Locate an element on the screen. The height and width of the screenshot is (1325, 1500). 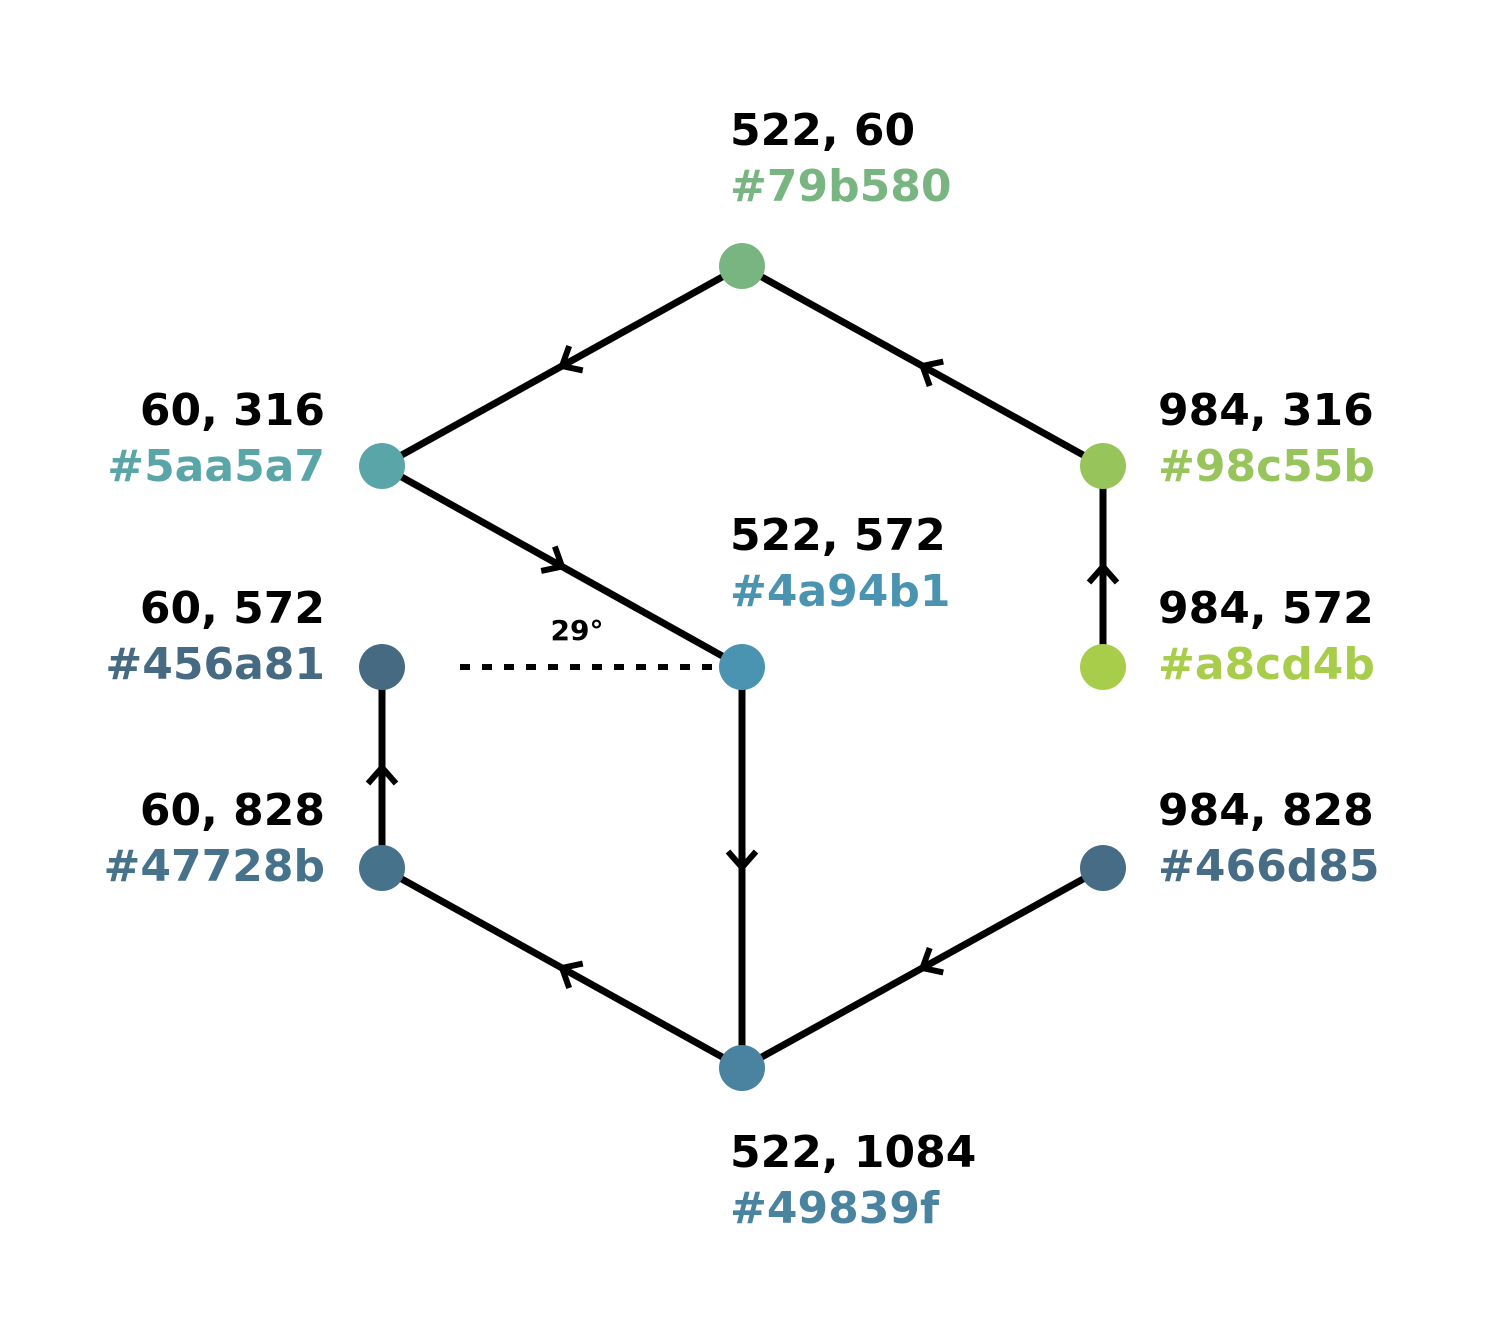
node-hex-label: #a8cd4b is located at coordinates (1266, 664).